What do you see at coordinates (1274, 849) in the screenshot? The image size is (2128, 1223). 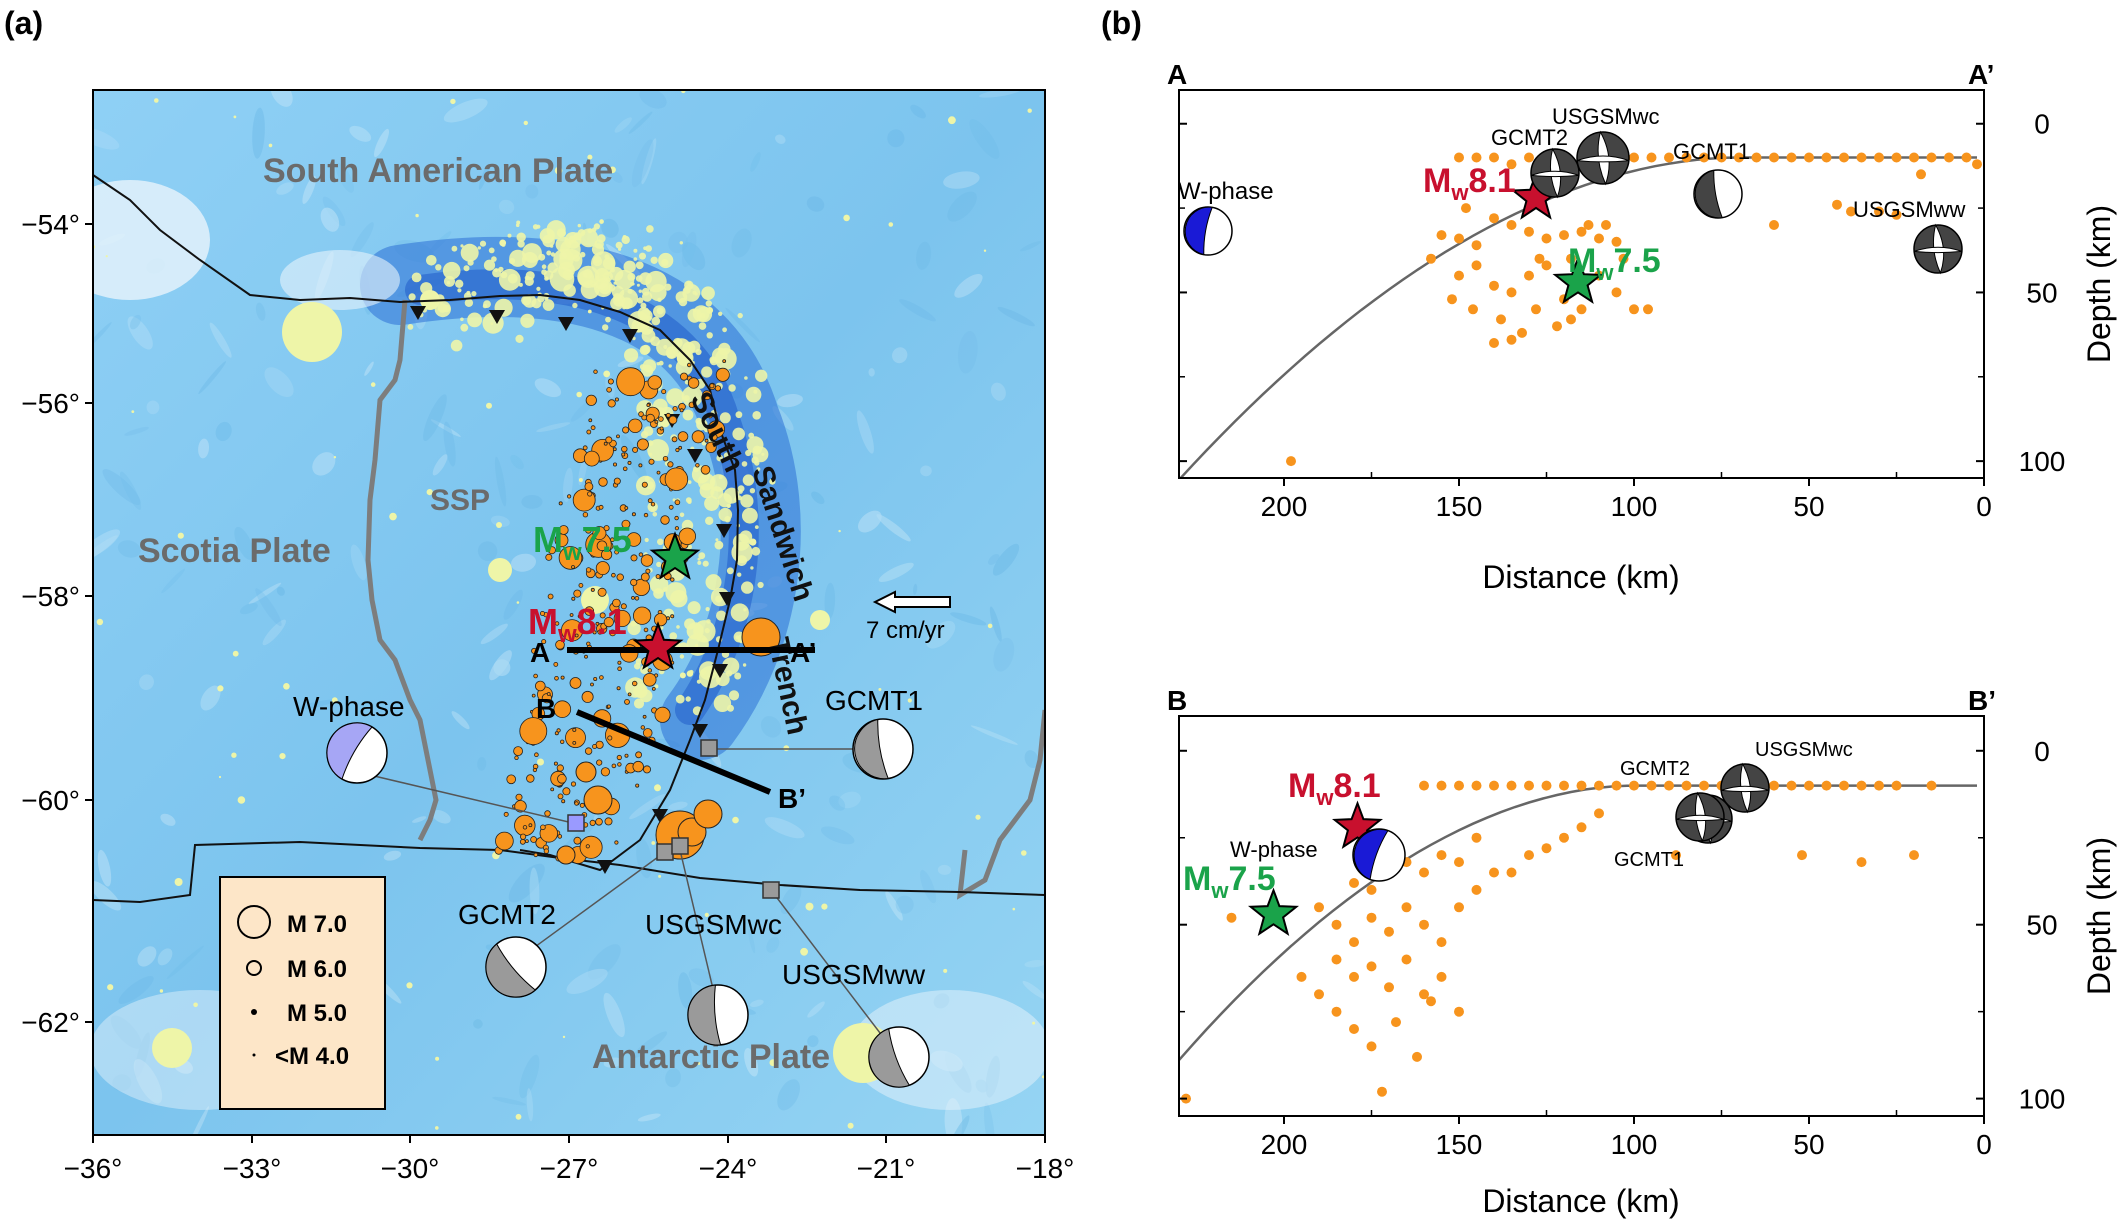 I see `section-b-mech-label-wphase: W-phase` at bounding box center [1274, 849].